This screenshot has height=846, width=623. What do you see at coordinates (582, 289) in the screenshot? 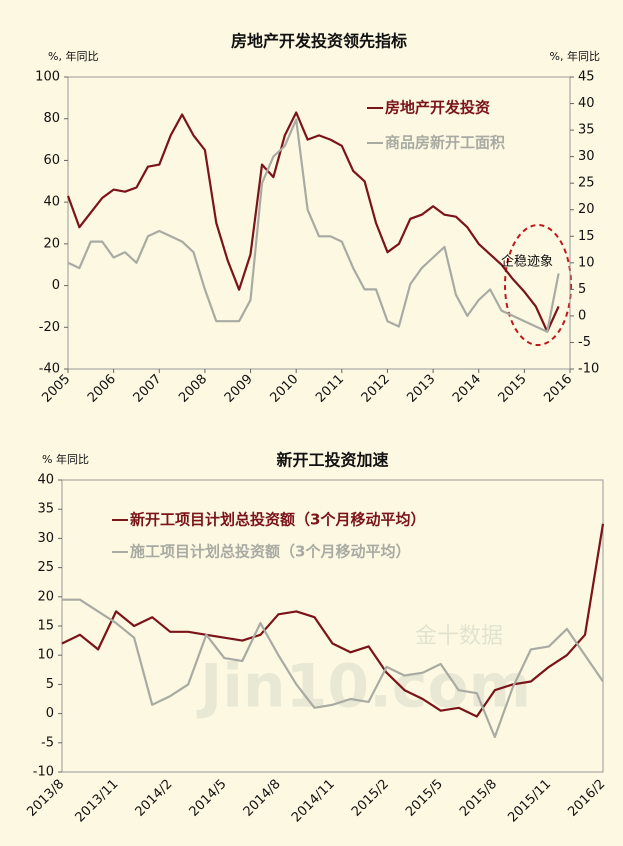
I see `y2-tick-label: 5` at bounding box center [582, 289].